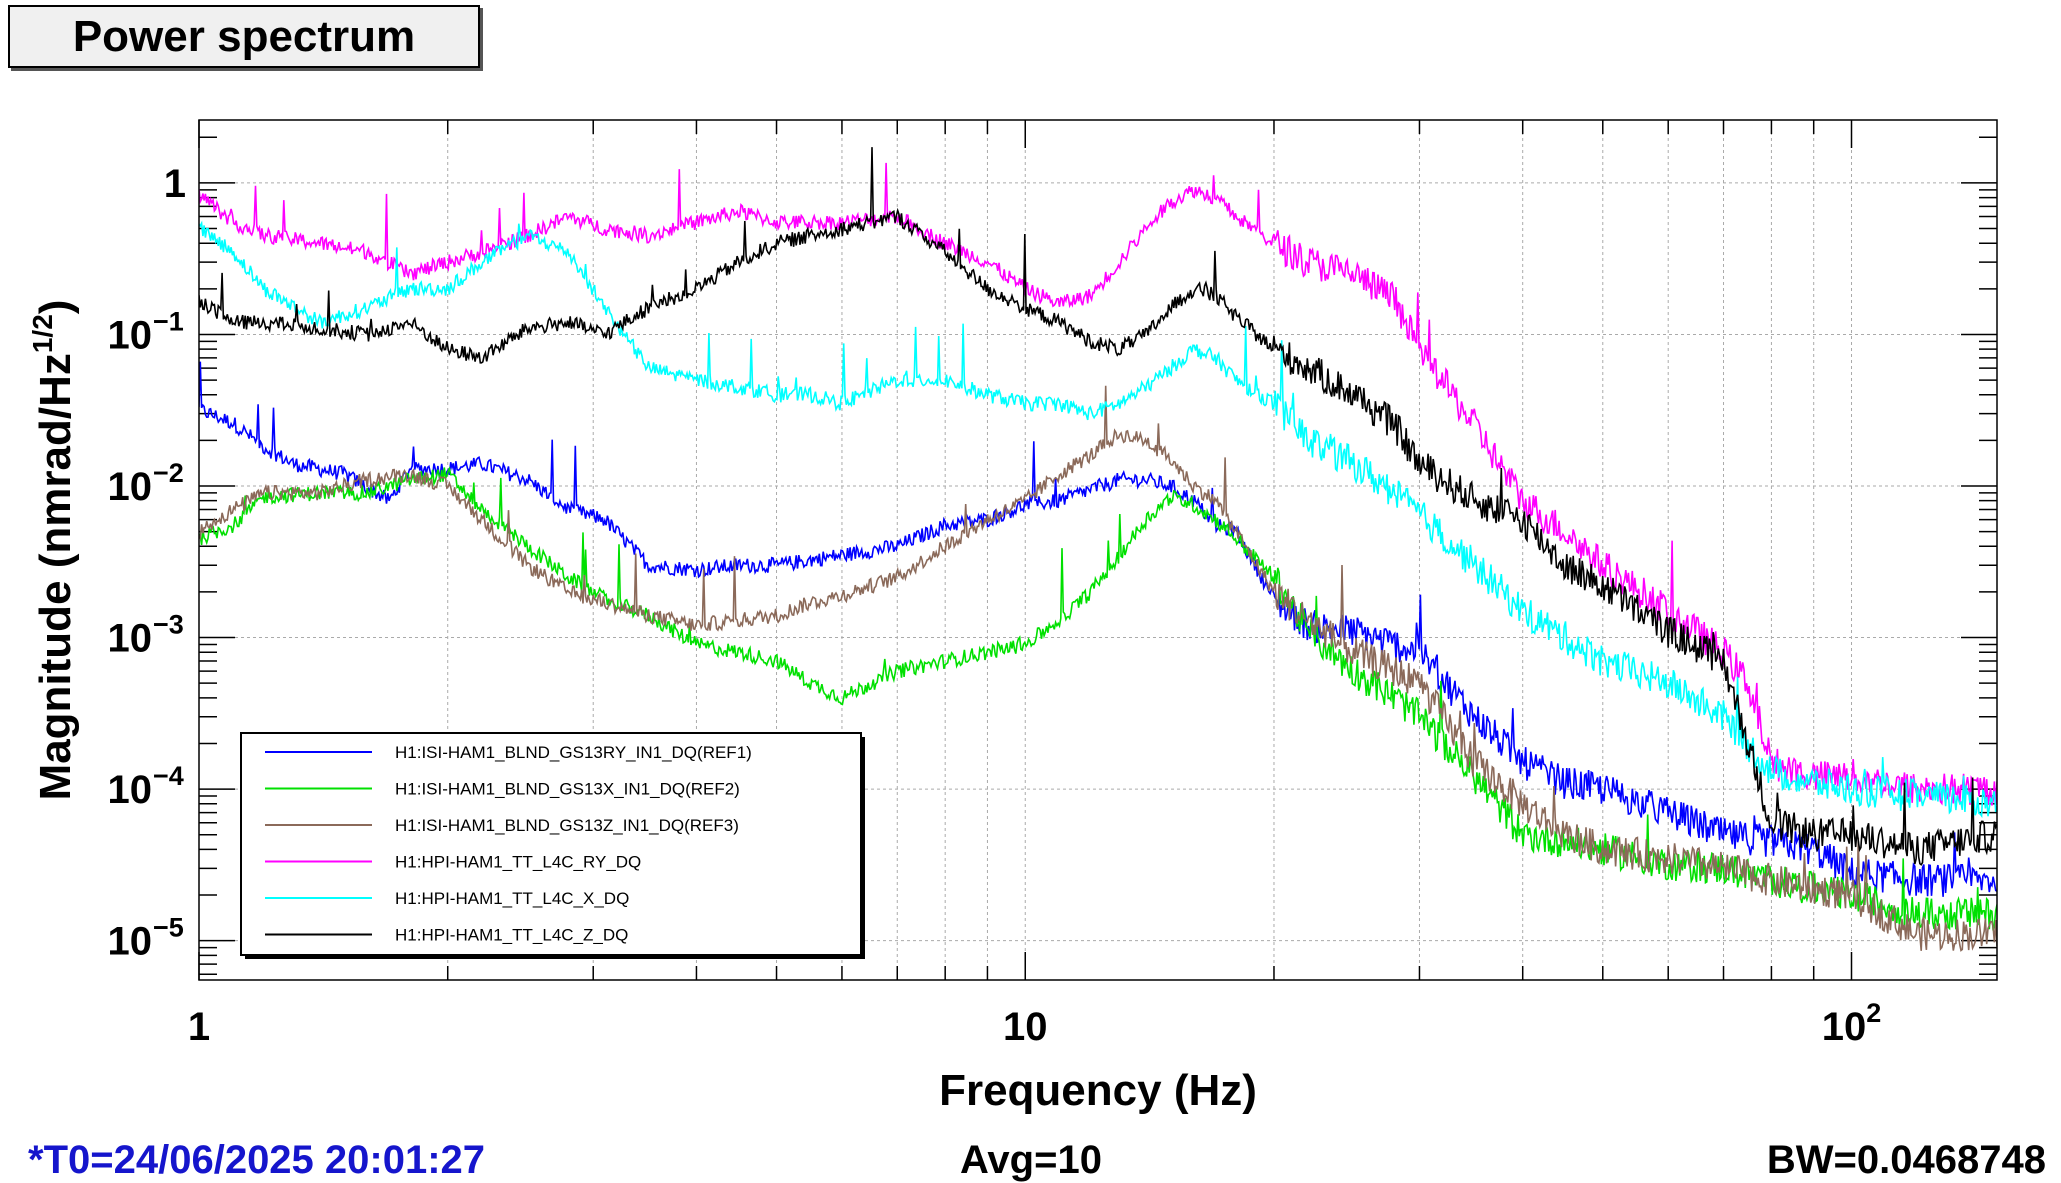  I want to click on y-axis-title-main: Magnitude (nmrad/Hz, so click(55, 576).